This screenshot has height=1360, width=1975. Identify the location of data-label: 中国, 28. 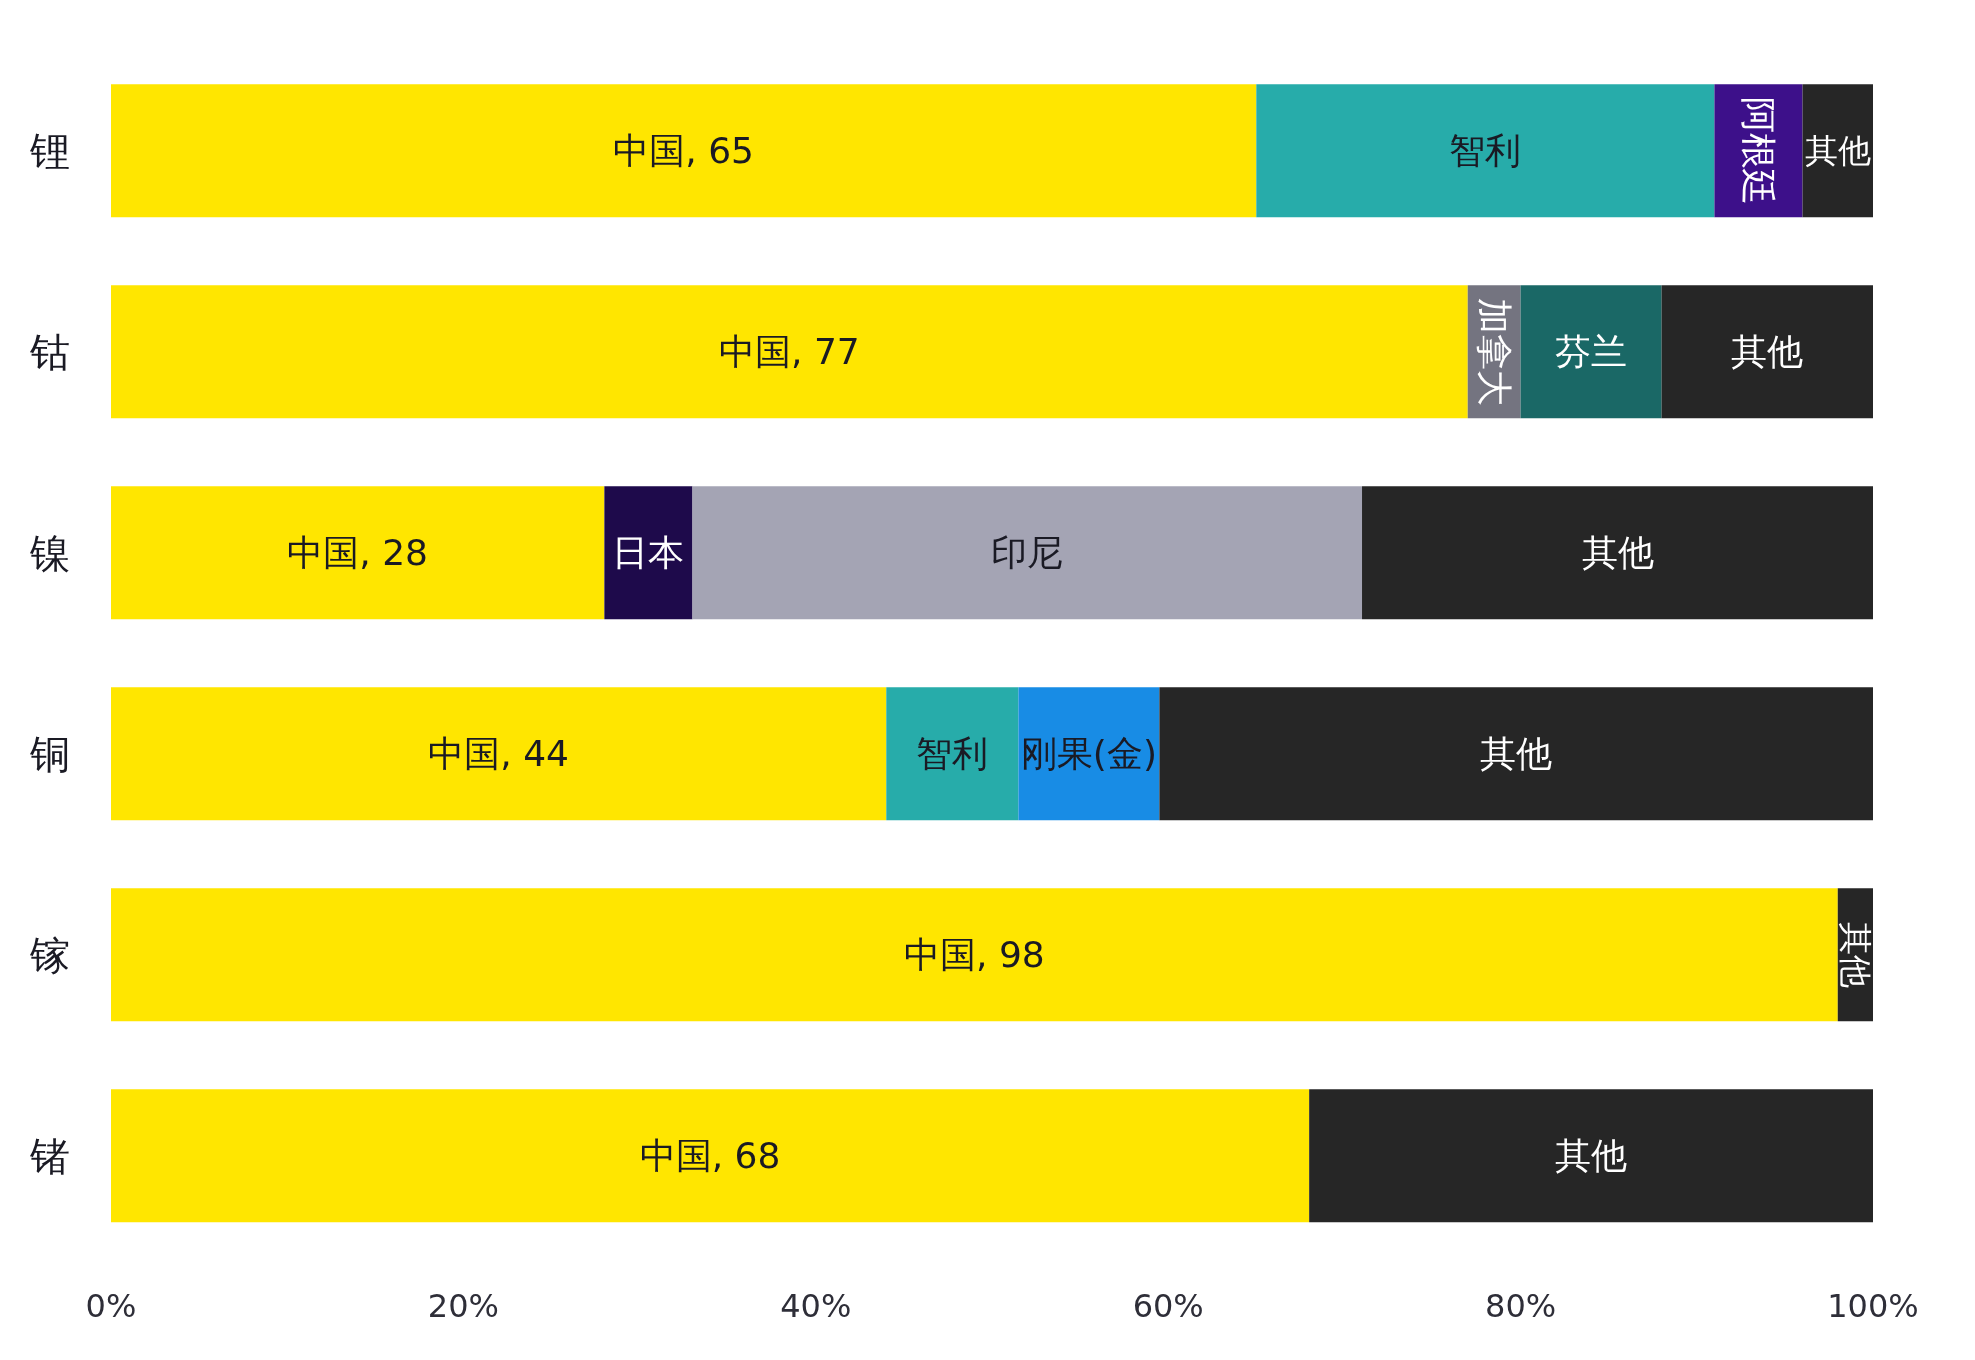
(358, 553).